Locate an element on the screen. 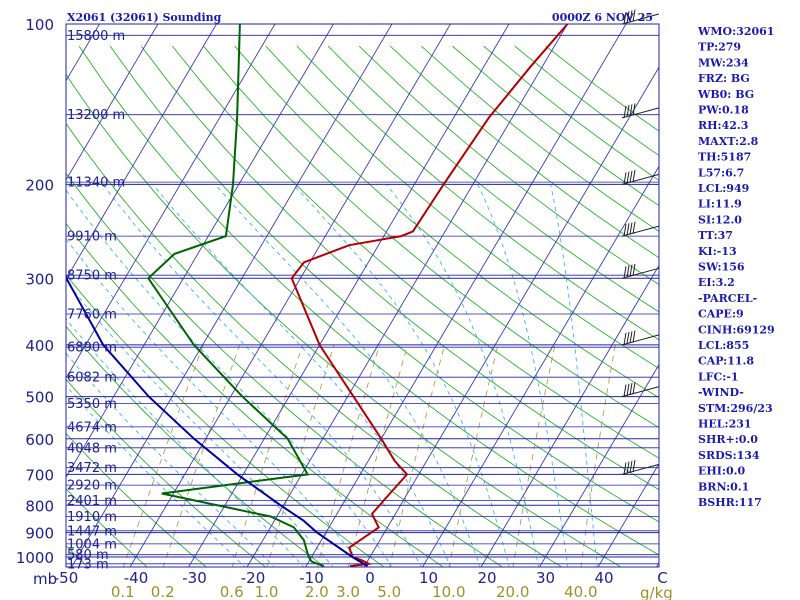 The width and height of the screenshot is (800, 600). pressure-tick-label: 600 is located at coordinates (39, 440).